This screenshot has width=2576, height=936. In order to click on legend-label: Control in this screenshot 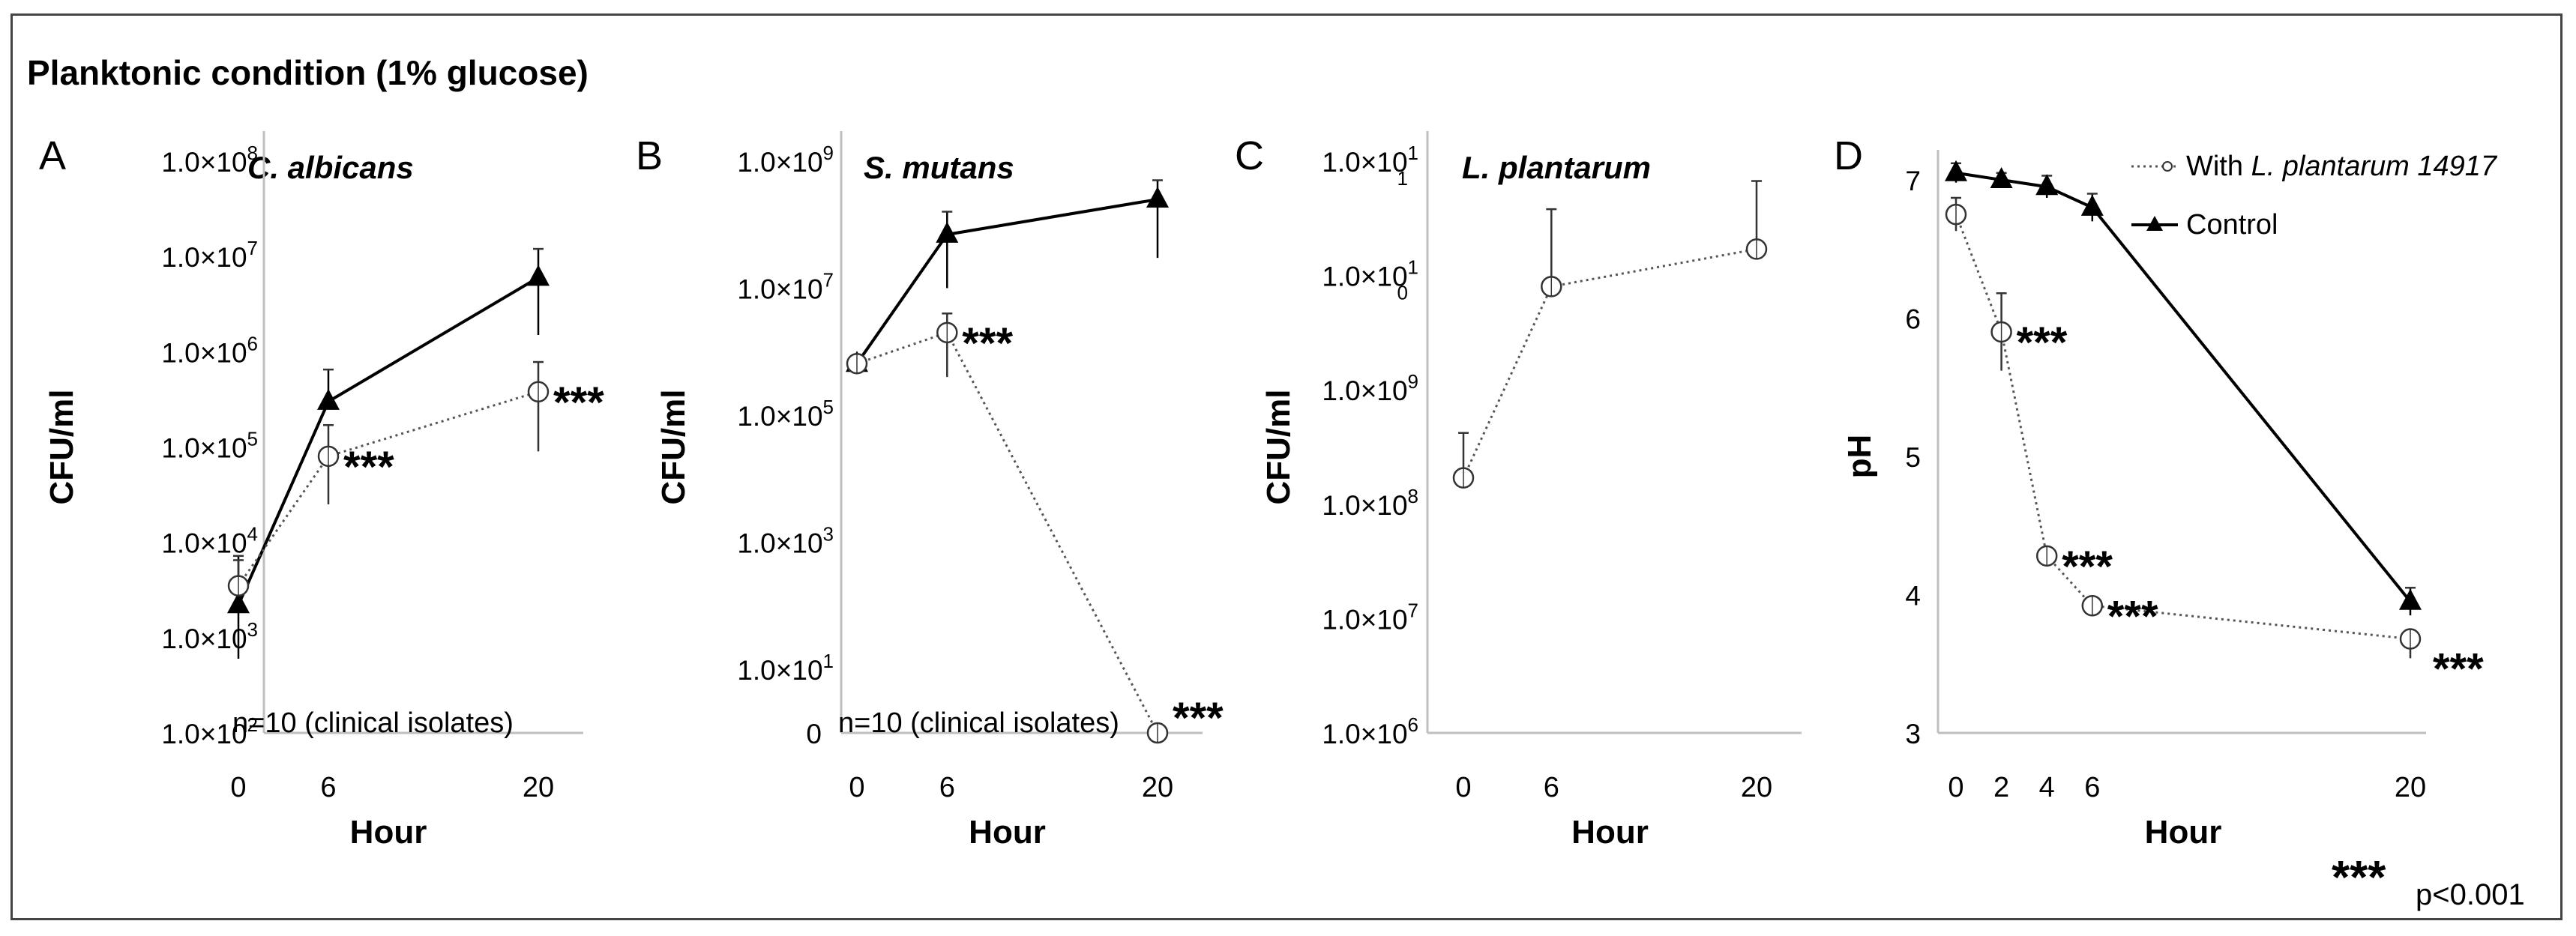, I will do `click(2232, 225)`.